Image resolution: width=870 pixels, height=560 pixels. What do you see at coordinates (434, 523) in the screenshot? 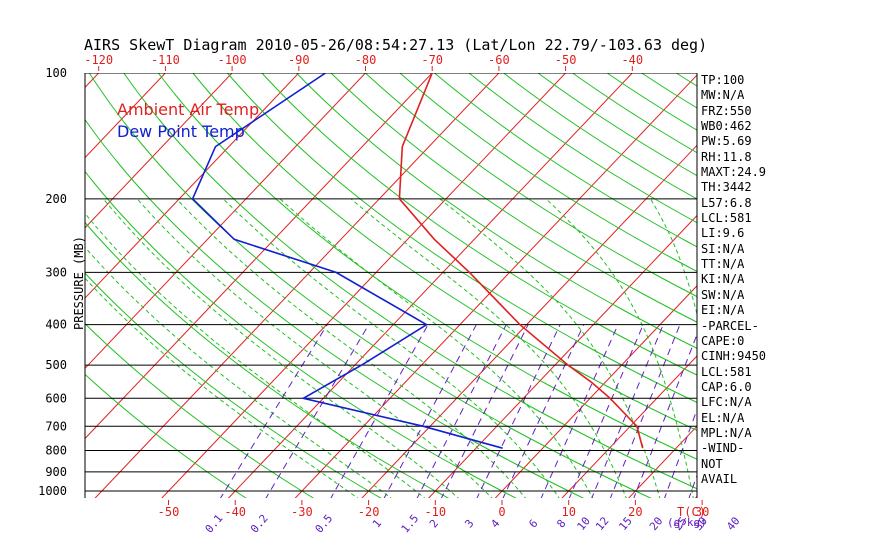
I see `mixing-ratio-tick-label: 2` at bounding box center [434, 523].